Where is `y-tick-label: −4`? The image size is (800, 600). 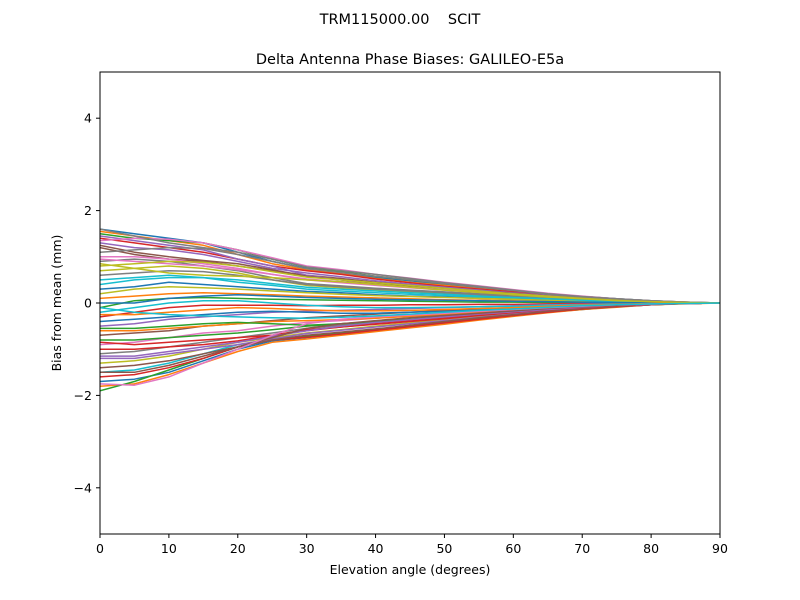
y-tick-label: −4 is located at coordinates (83, 487).